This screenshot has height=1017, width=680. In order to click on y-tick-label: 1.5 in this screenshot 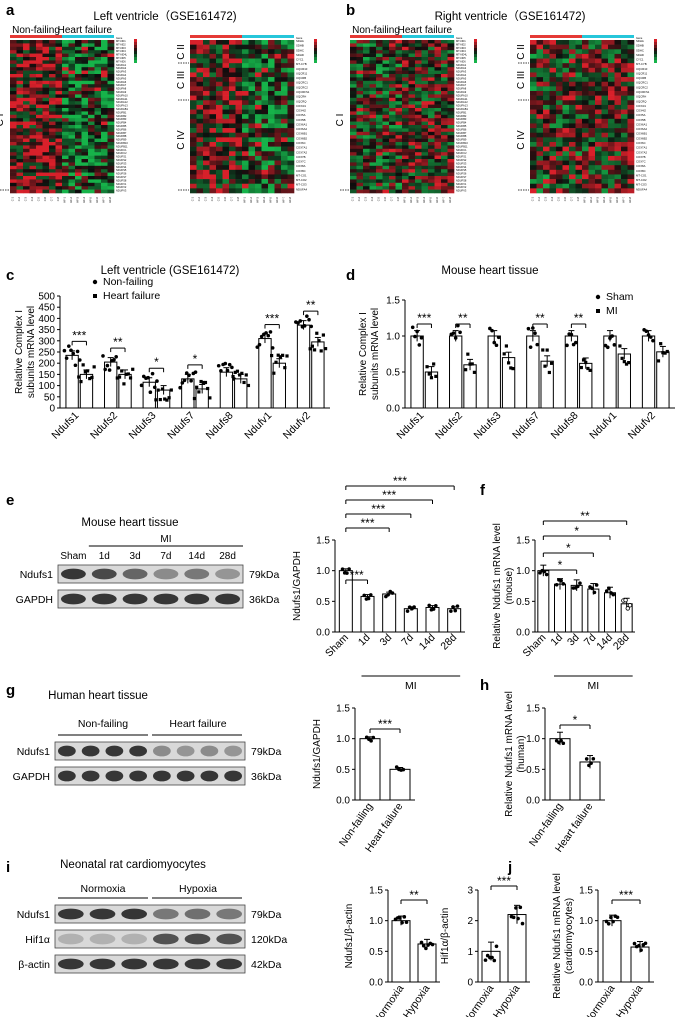, I will do `click(523, 541)`.